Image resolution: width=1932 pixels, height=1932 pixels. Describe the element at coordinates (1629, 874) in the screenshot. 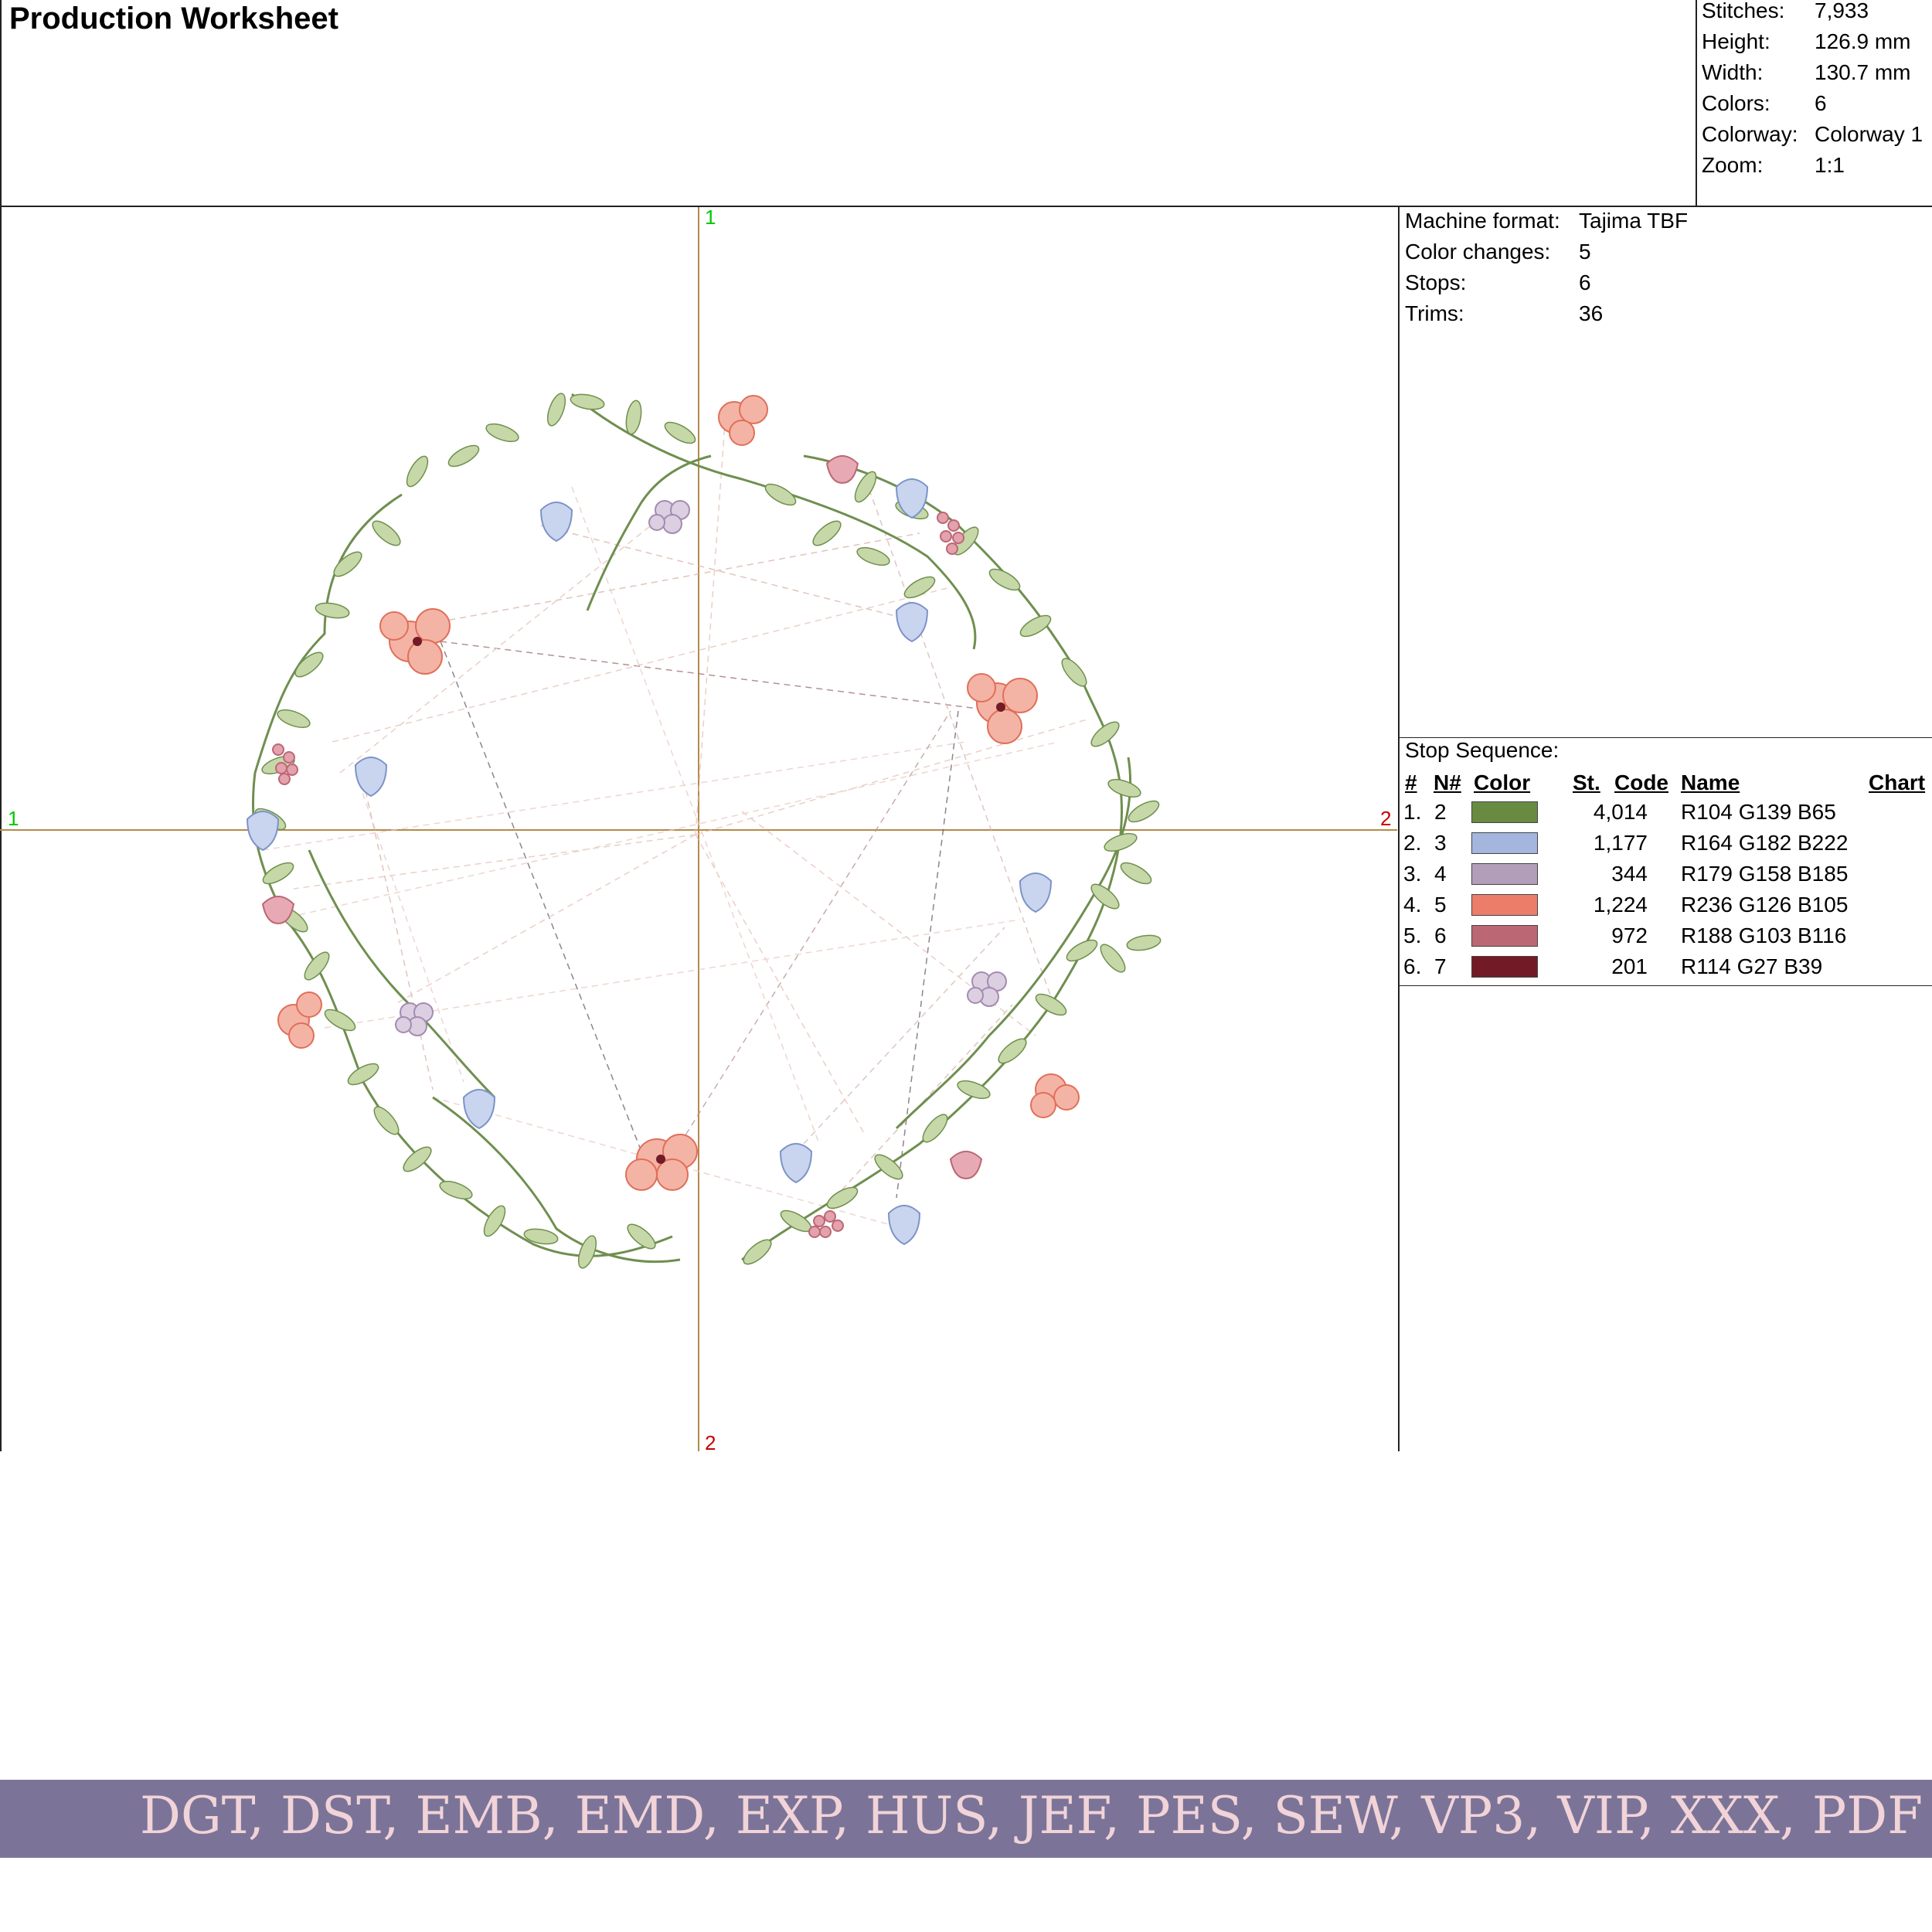

I see `row-stitches: 344` at that location.